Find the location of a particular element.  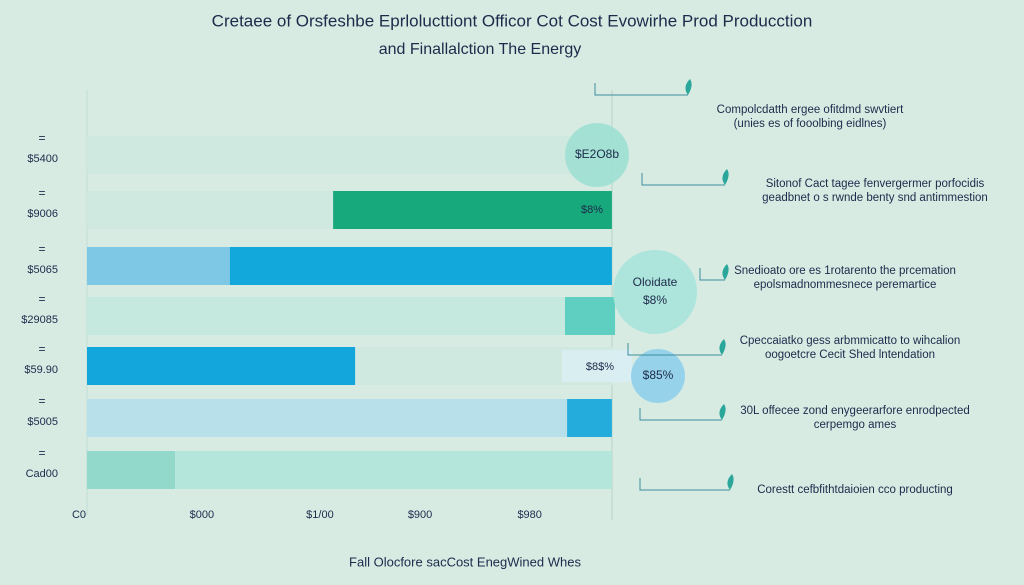

annotation-text: epolsmadnommesnece peremartice is located at coordinates (845, 285).